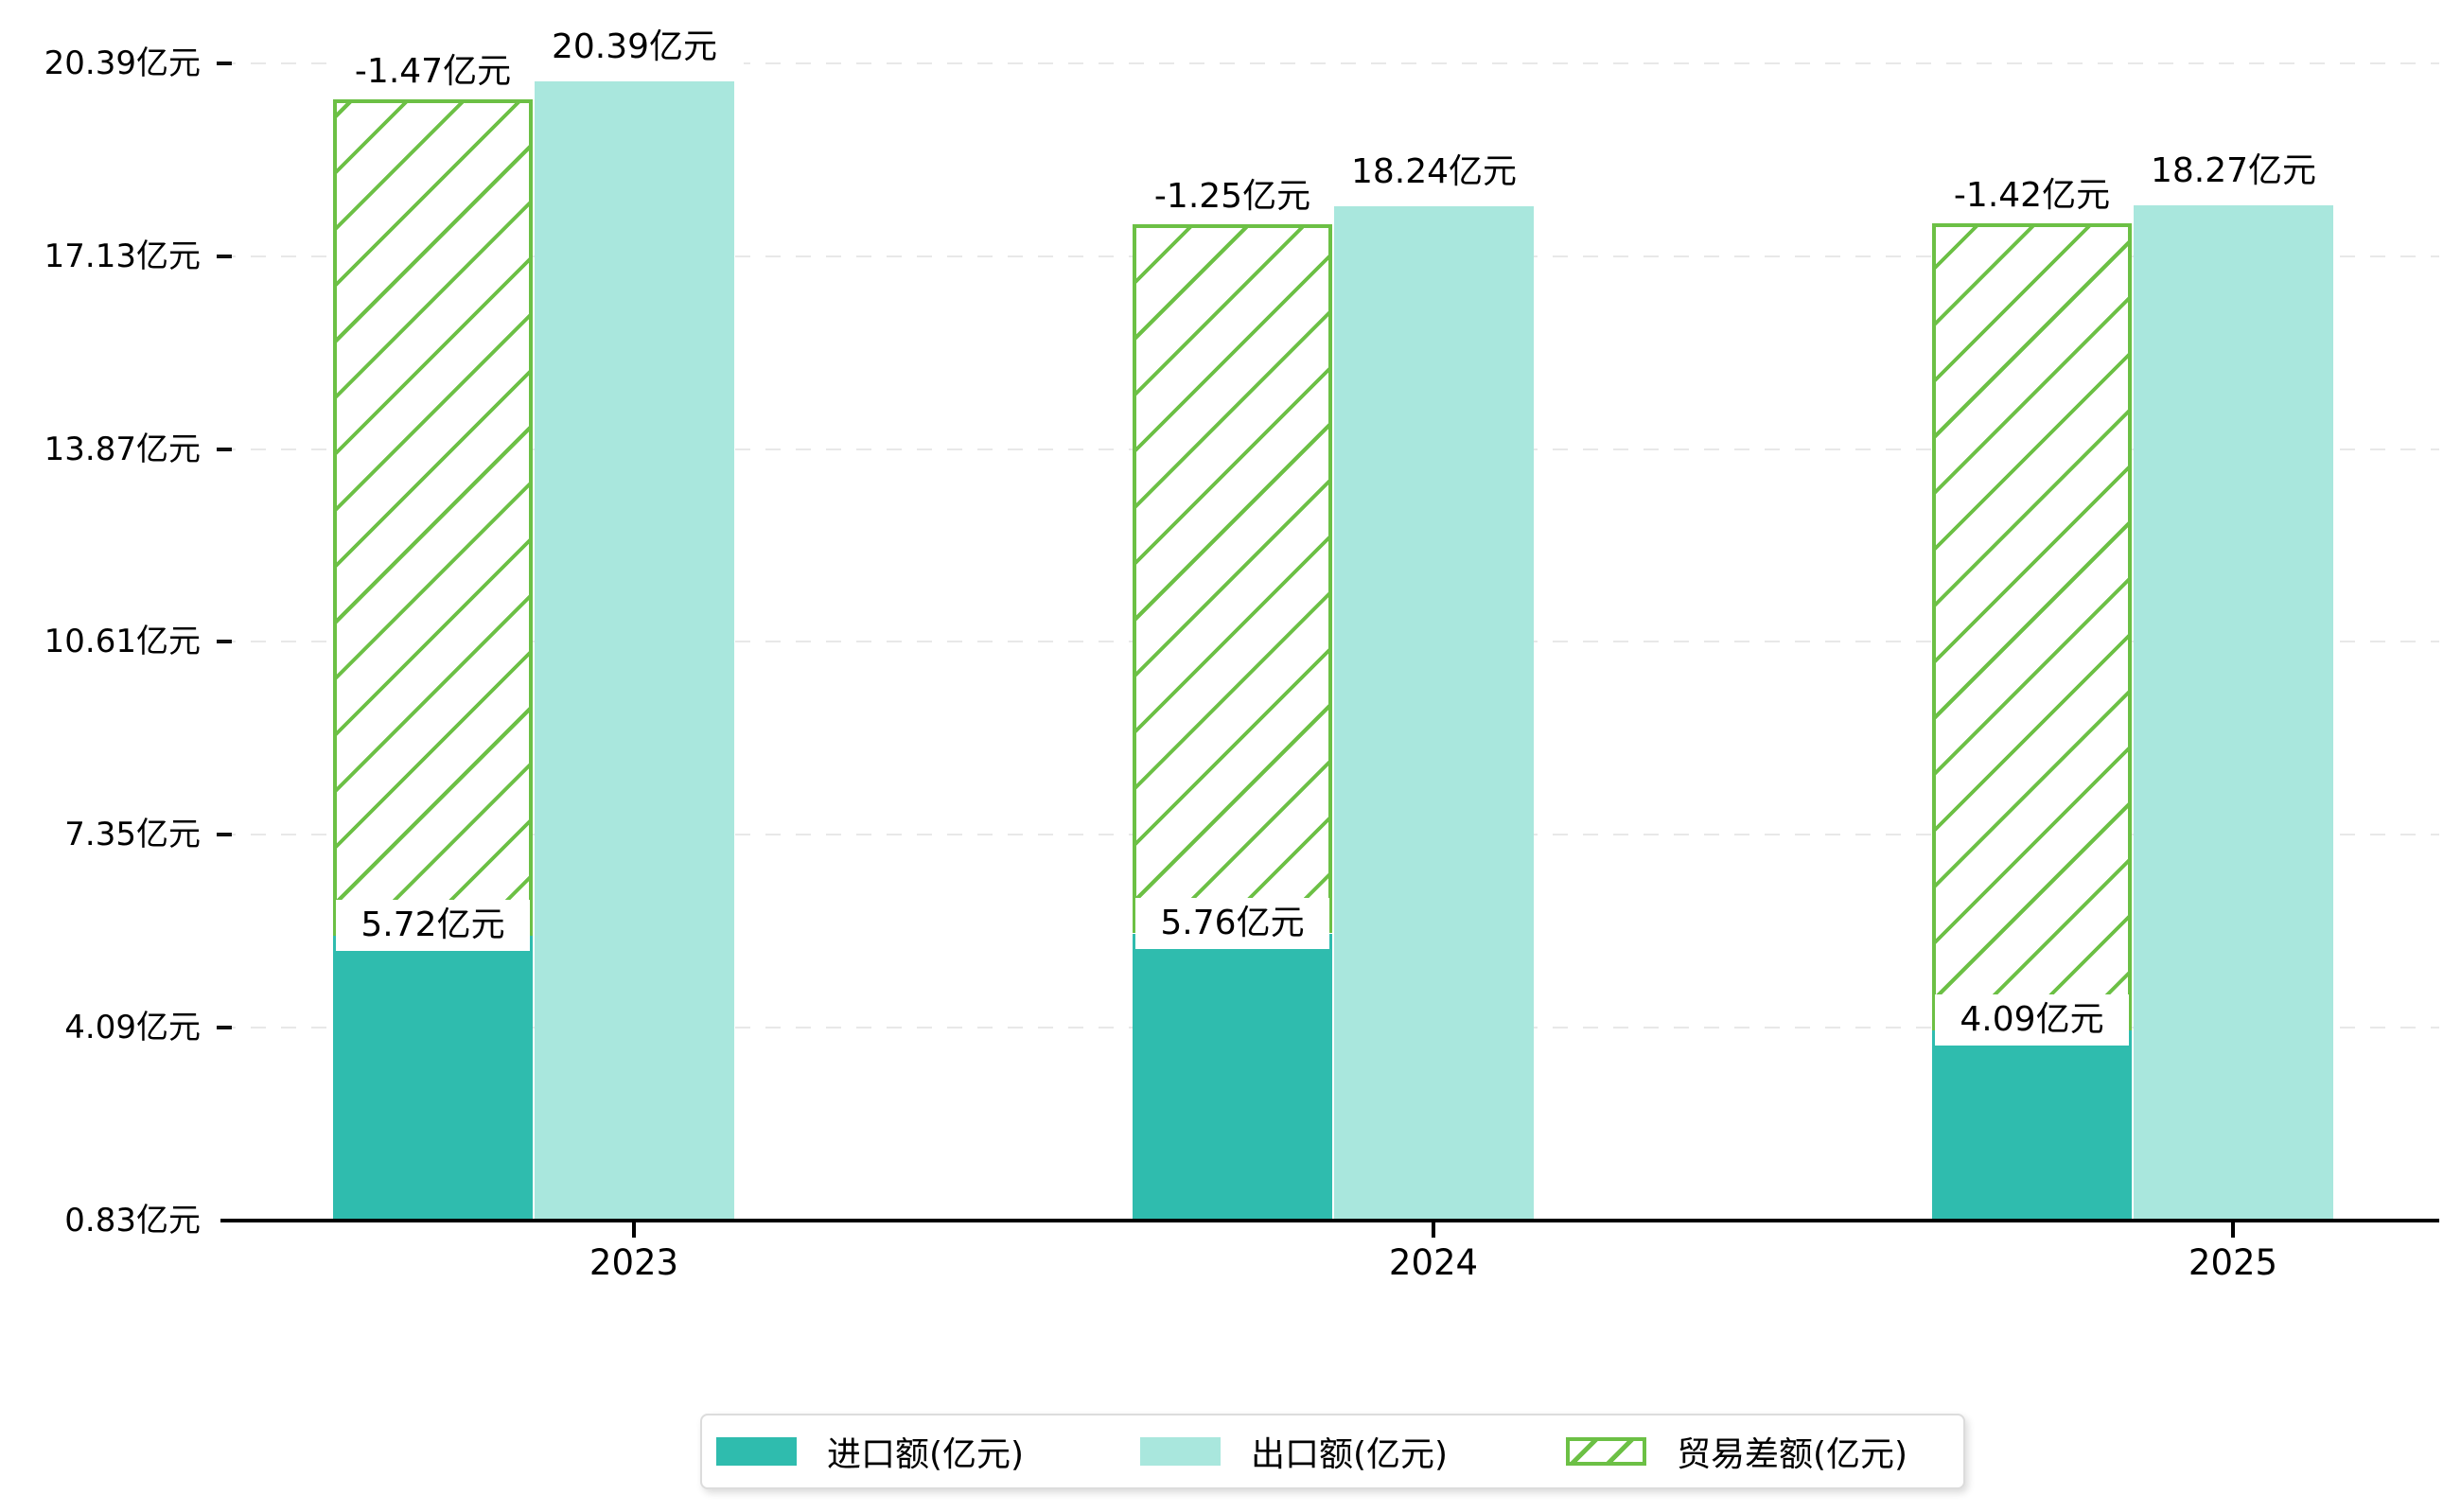 The width and height of the screenshot is (2461, 1512). I want to click on import-value-label: 4.09亿元, so click(2032, 1020).